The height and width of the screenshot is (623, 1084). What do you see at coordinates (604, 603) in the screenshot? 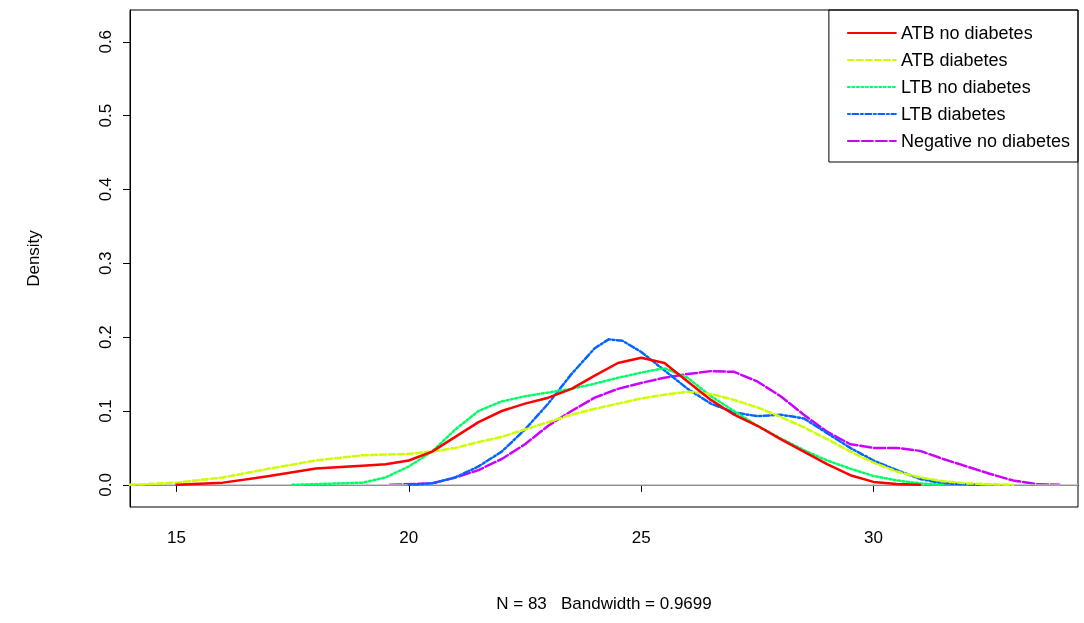
I see `x-axis-title: N = 83 Bandwidth = 0.9699` at bounding box center [604, 603].